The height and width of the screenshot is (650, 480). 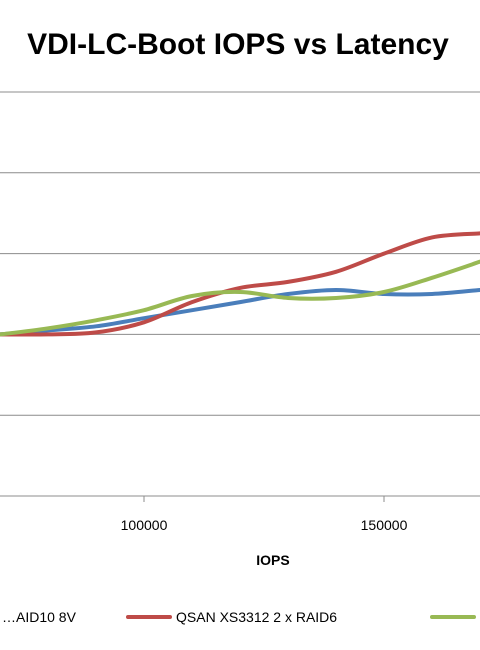 I want to click on x-tick-labels: 100000 150000, so click(x=264, y=514).